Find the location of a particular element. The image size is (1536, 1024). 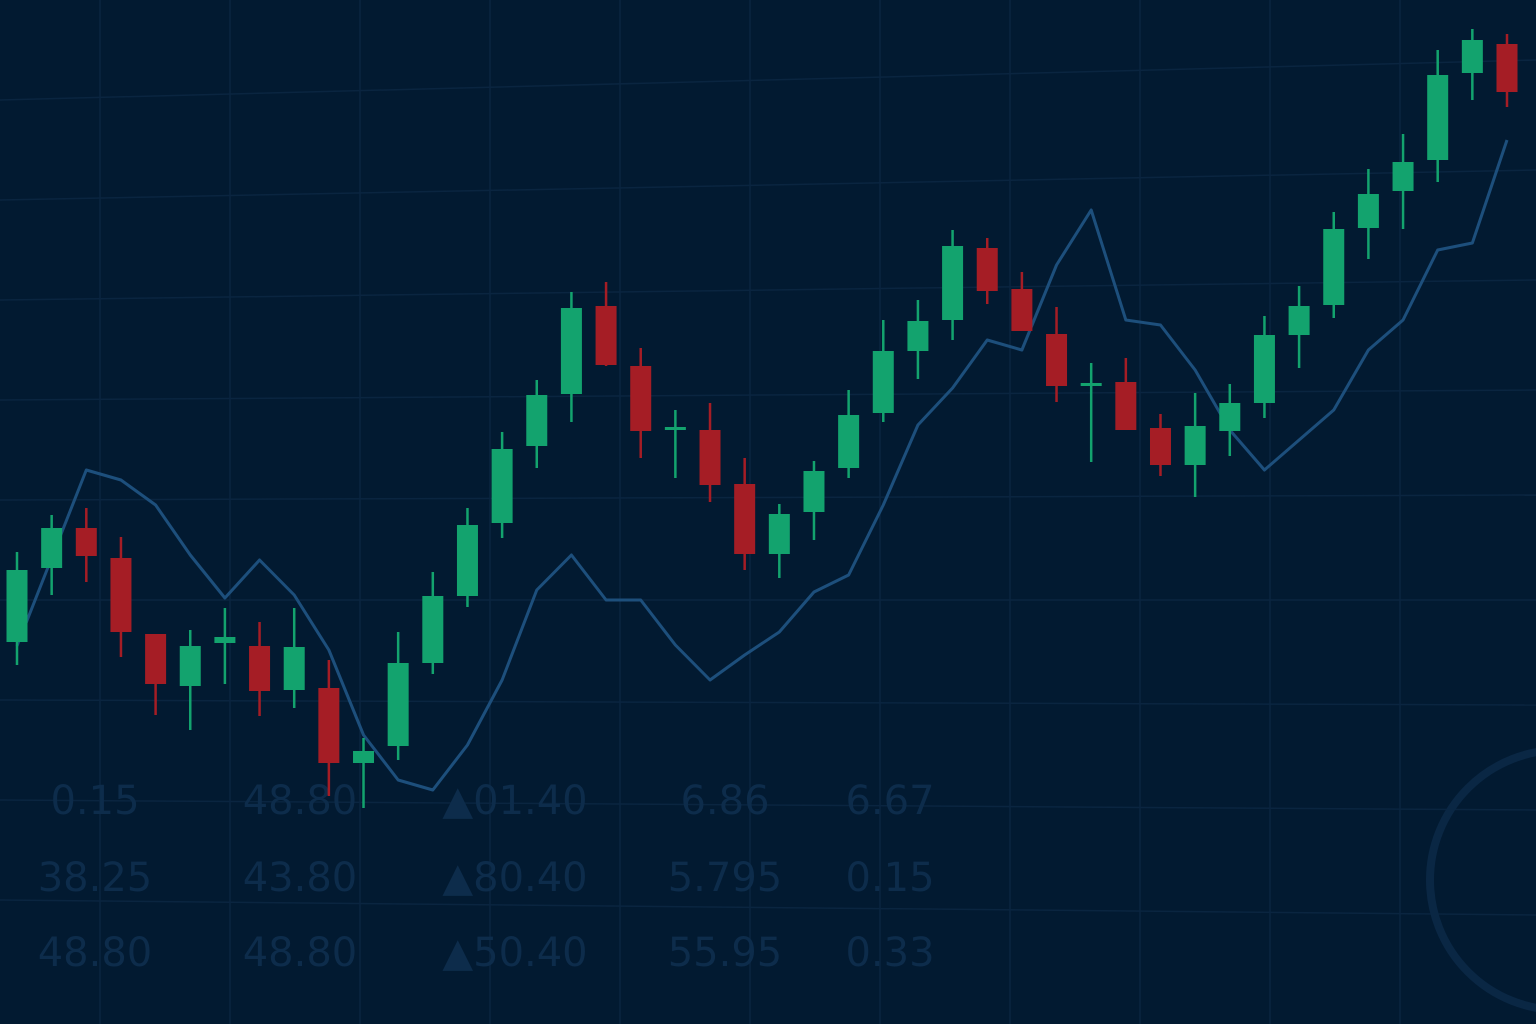

ticker-value: 6.86 is located at coordinates (724, 801).